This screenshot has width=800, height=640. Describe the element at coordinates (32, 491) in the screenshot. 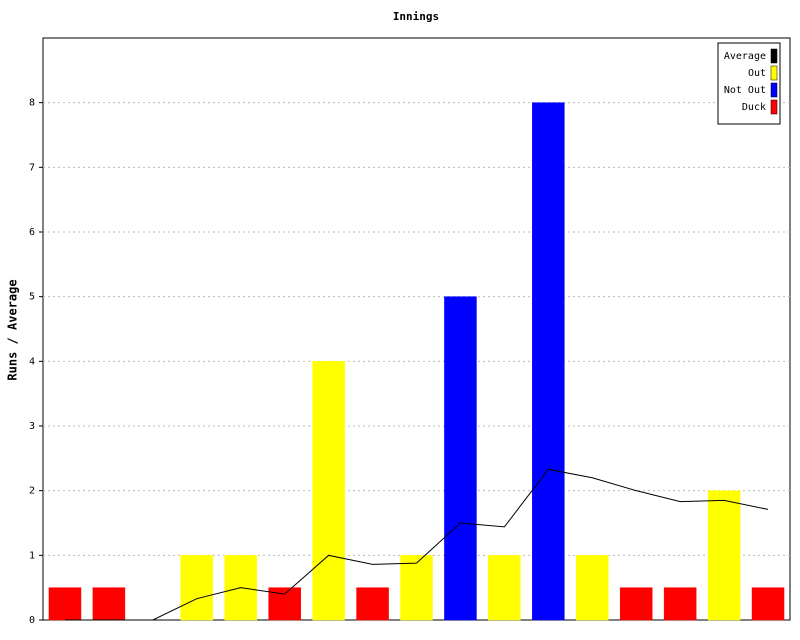

I see `y-tick-label: 2` at that location.